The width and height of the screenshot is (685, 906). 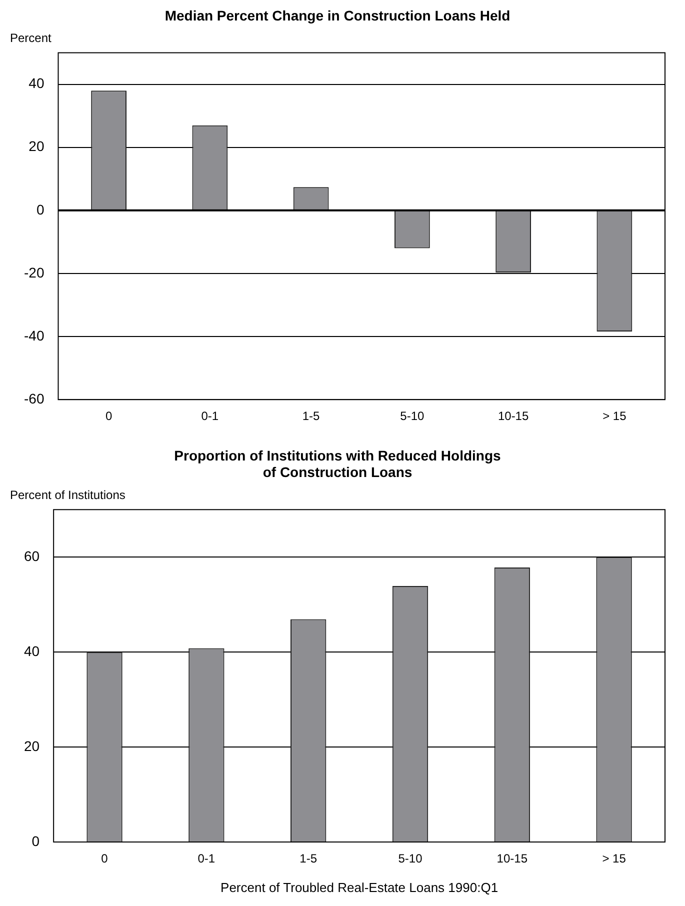 I want to click on y-tick-label: 60, so click(x=32, y=556).